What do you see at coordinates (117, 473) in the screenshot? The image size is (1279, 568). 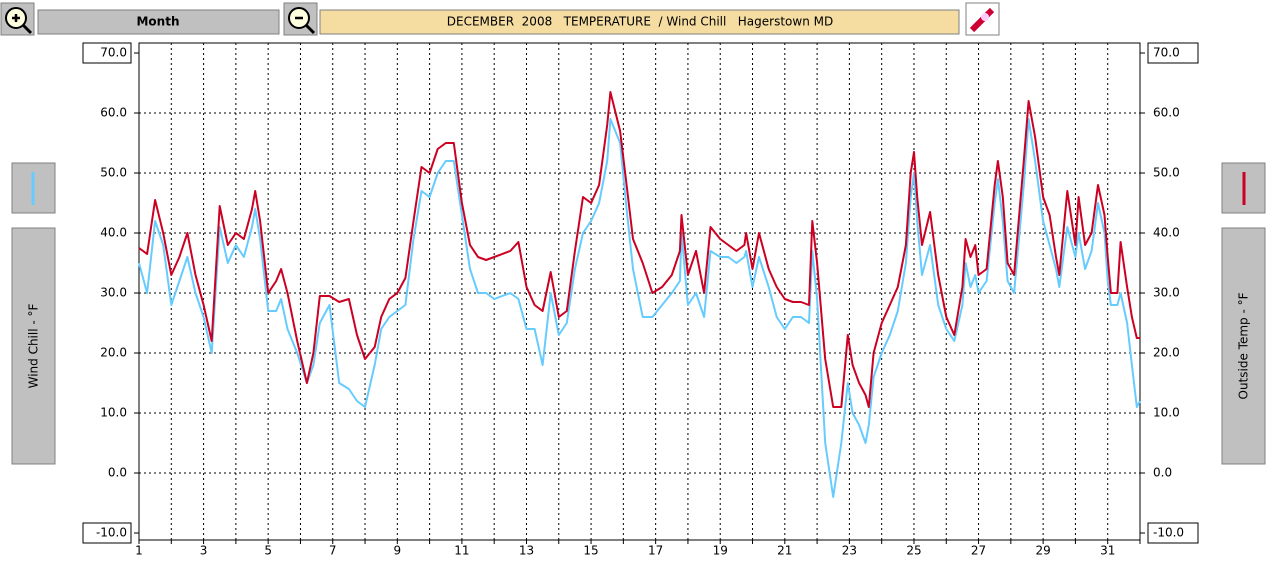 I see `y-tick-label: 0.0` at bounding box center [117, 473].